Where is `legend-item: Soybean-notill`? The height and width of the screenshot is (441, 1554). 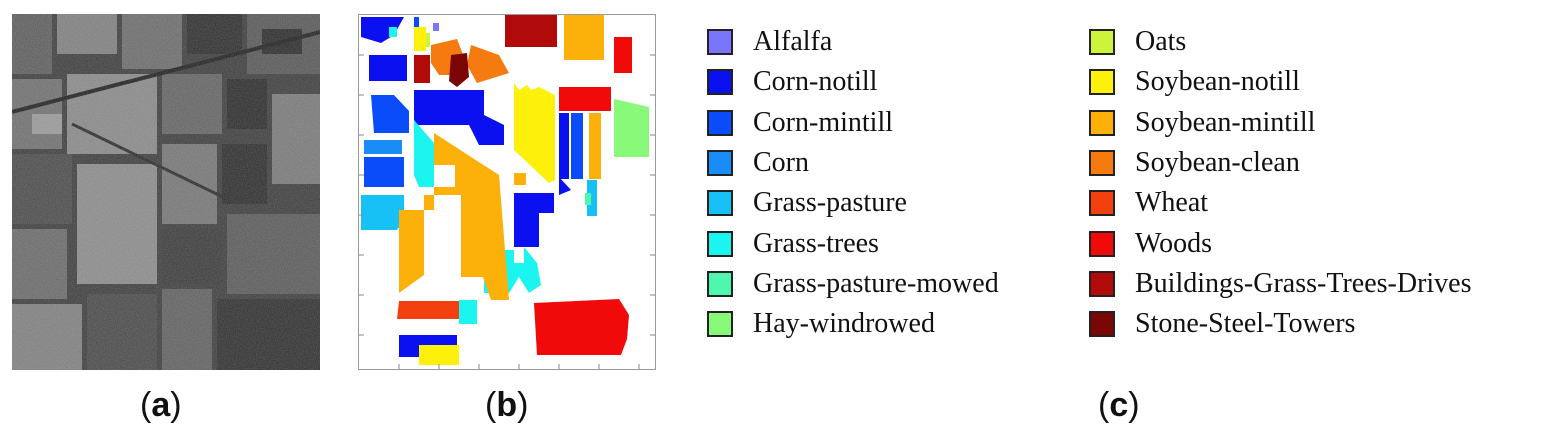
legend-item: Soybean-notill is located at coordinates (1280, 82).